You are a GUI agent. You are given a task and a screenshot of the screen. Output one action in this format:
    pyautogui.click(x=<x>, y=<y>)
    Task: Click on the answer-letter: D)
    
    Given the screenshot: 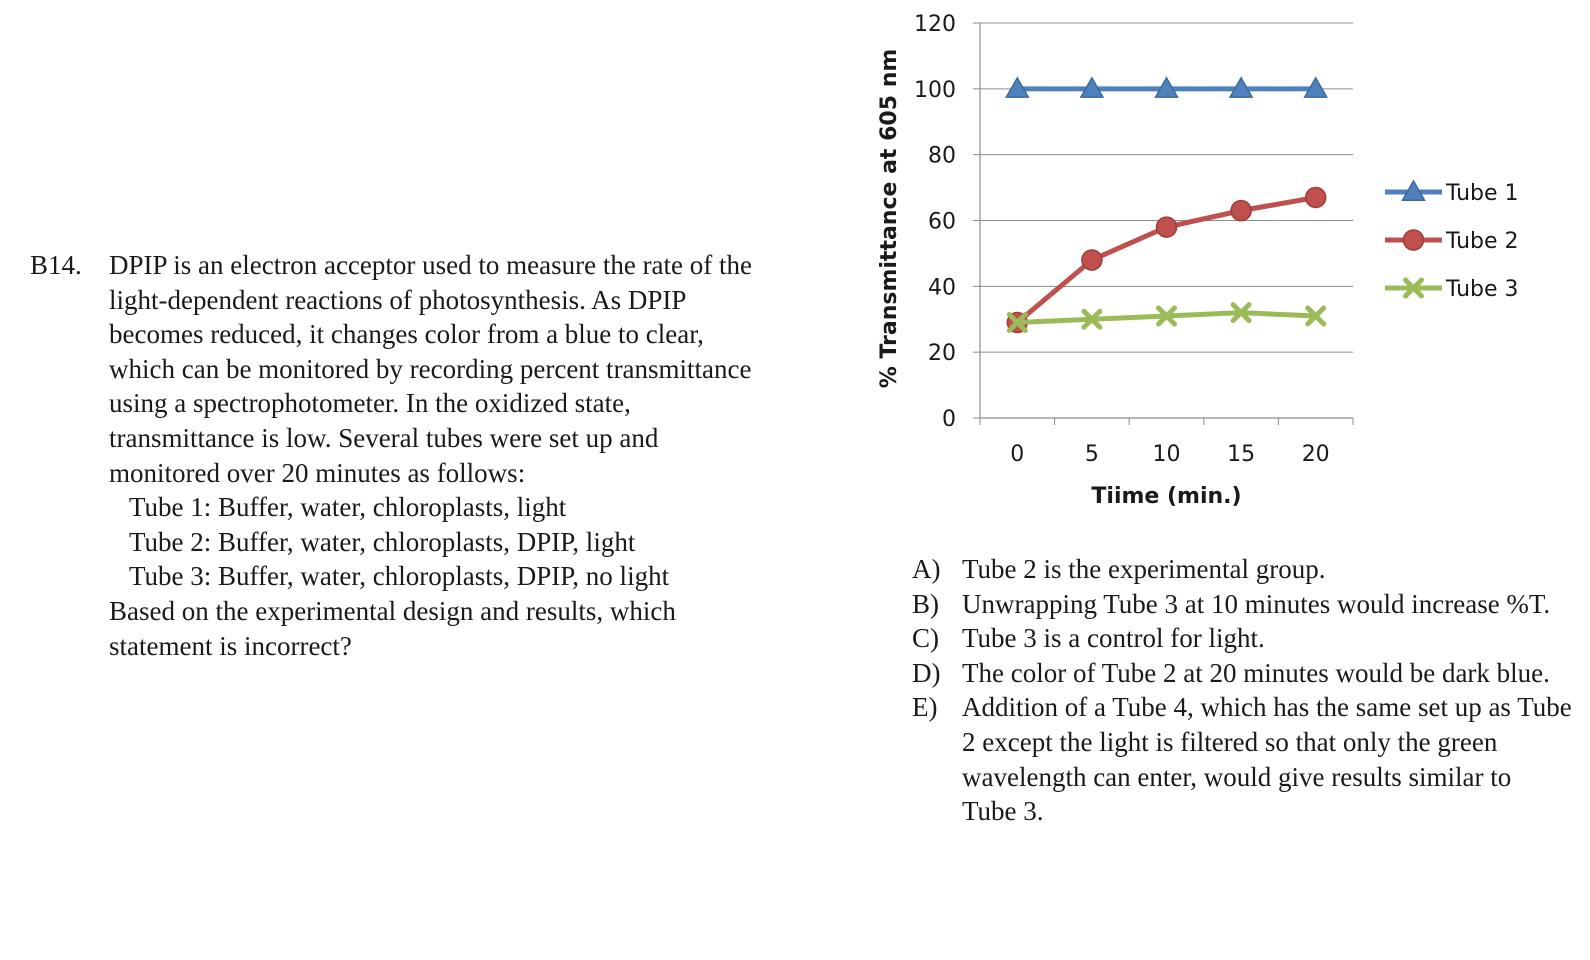 What is the action you would take?
    pyautogui.click(x=926, y=672)
    